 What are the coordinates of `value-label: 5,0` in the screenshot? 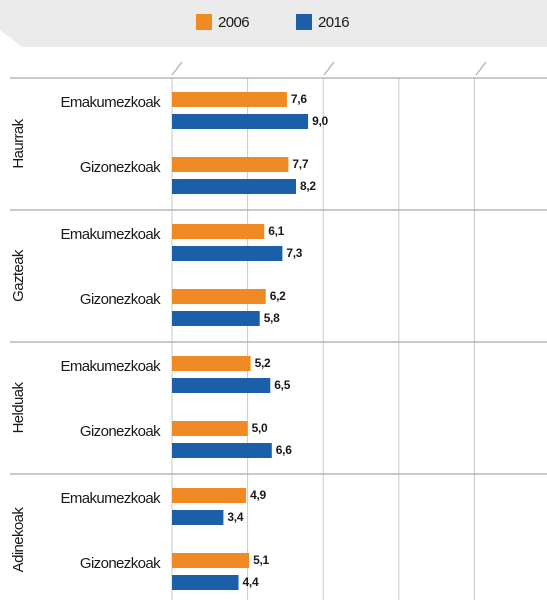 It's located at (260, 428).